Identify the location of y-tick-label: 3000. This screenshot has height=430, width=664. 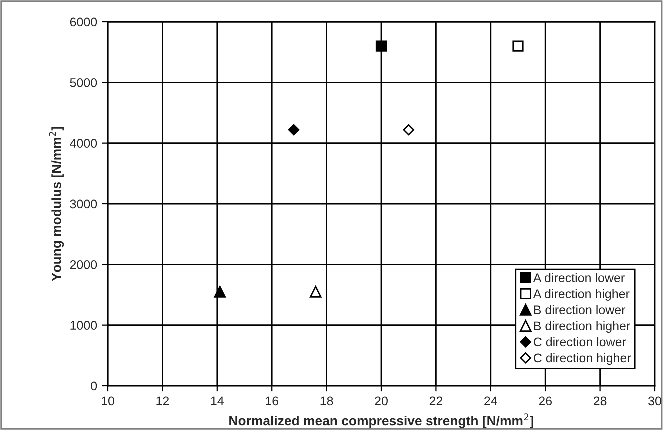
(84, 204).